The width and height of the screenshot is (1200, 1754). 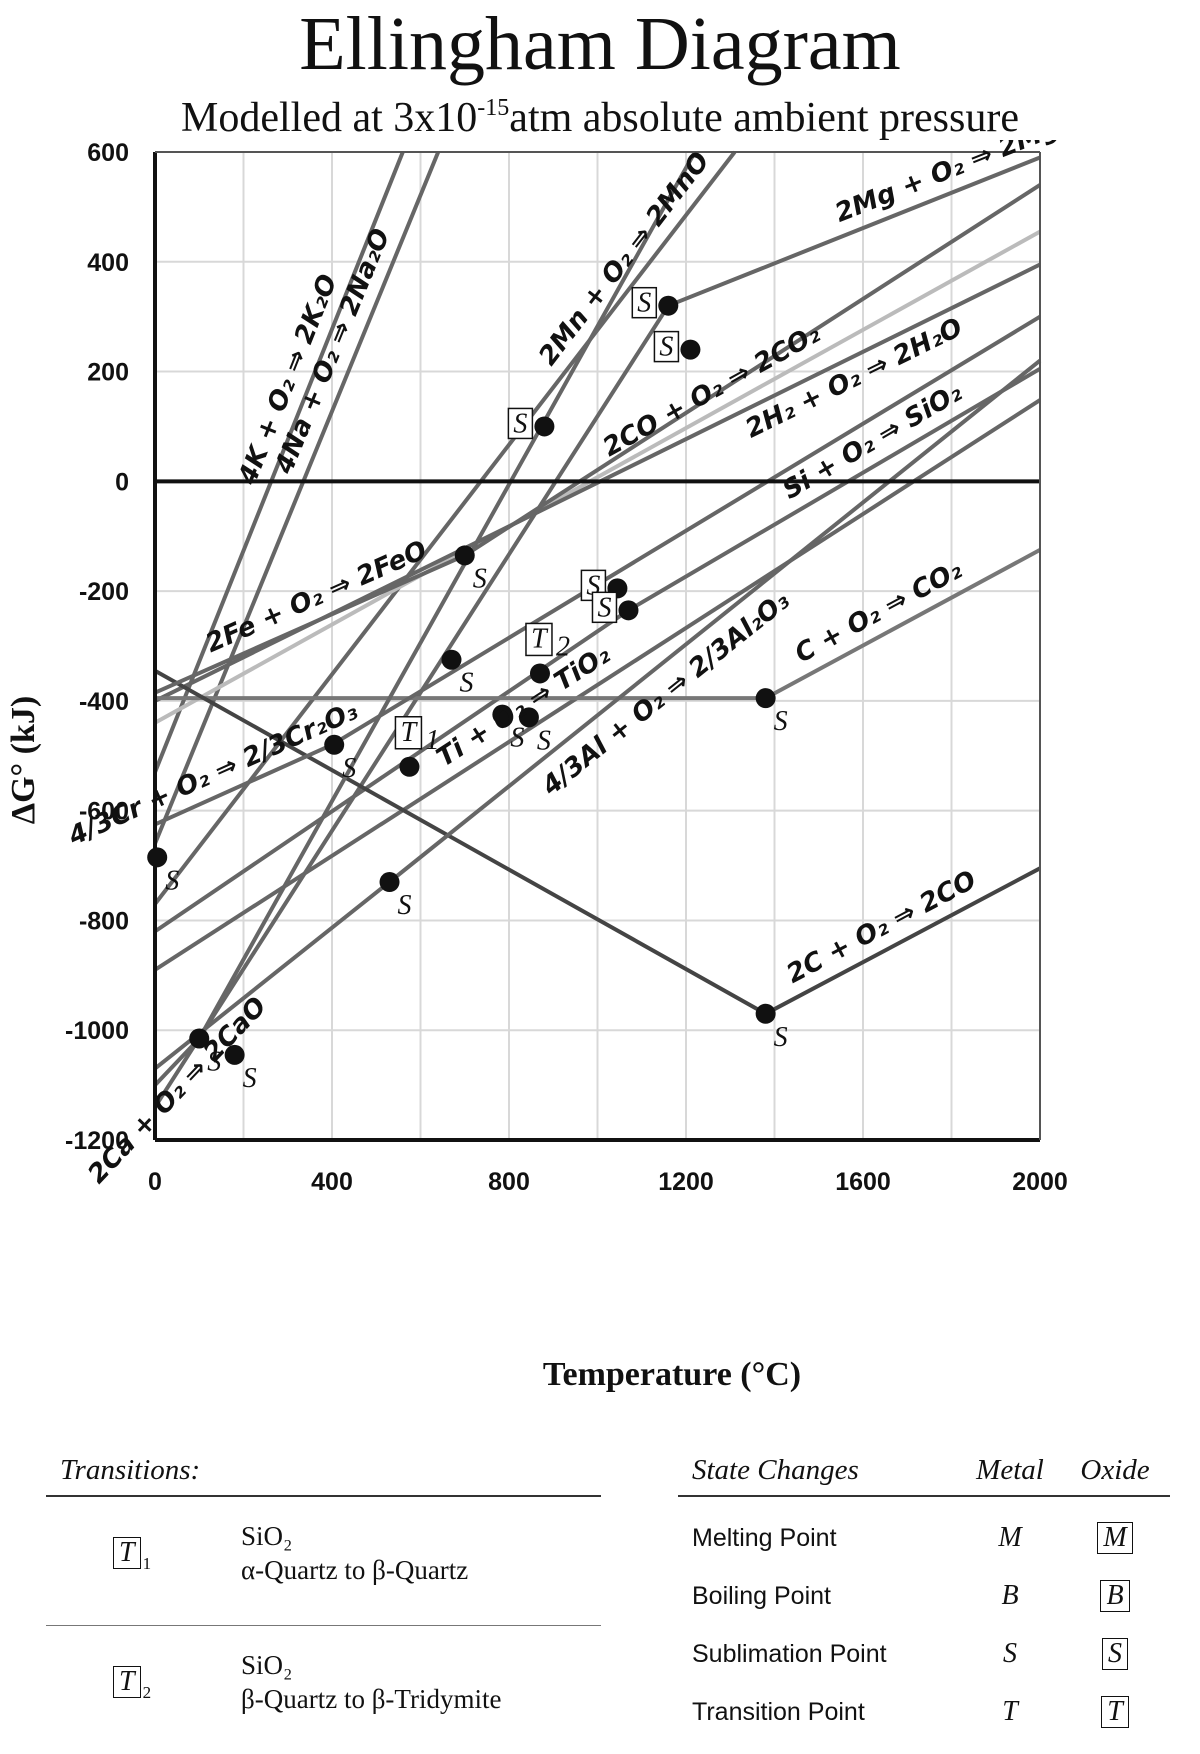 What do you see at coordinates (127, 1682) in the screenshot?
I see `t2-box: T` at bounding box center [127, 1682].